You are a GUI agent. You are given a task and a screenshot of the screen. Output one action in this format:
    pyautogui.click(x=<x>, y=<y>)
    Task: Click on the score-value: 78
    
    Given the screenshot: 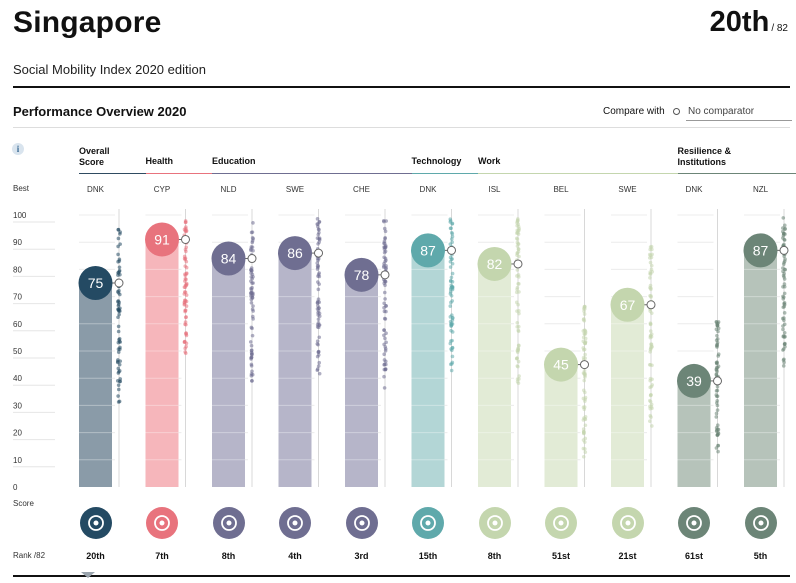 What is the action you would take?
    pyautogui.click(x=362, y=275)
    